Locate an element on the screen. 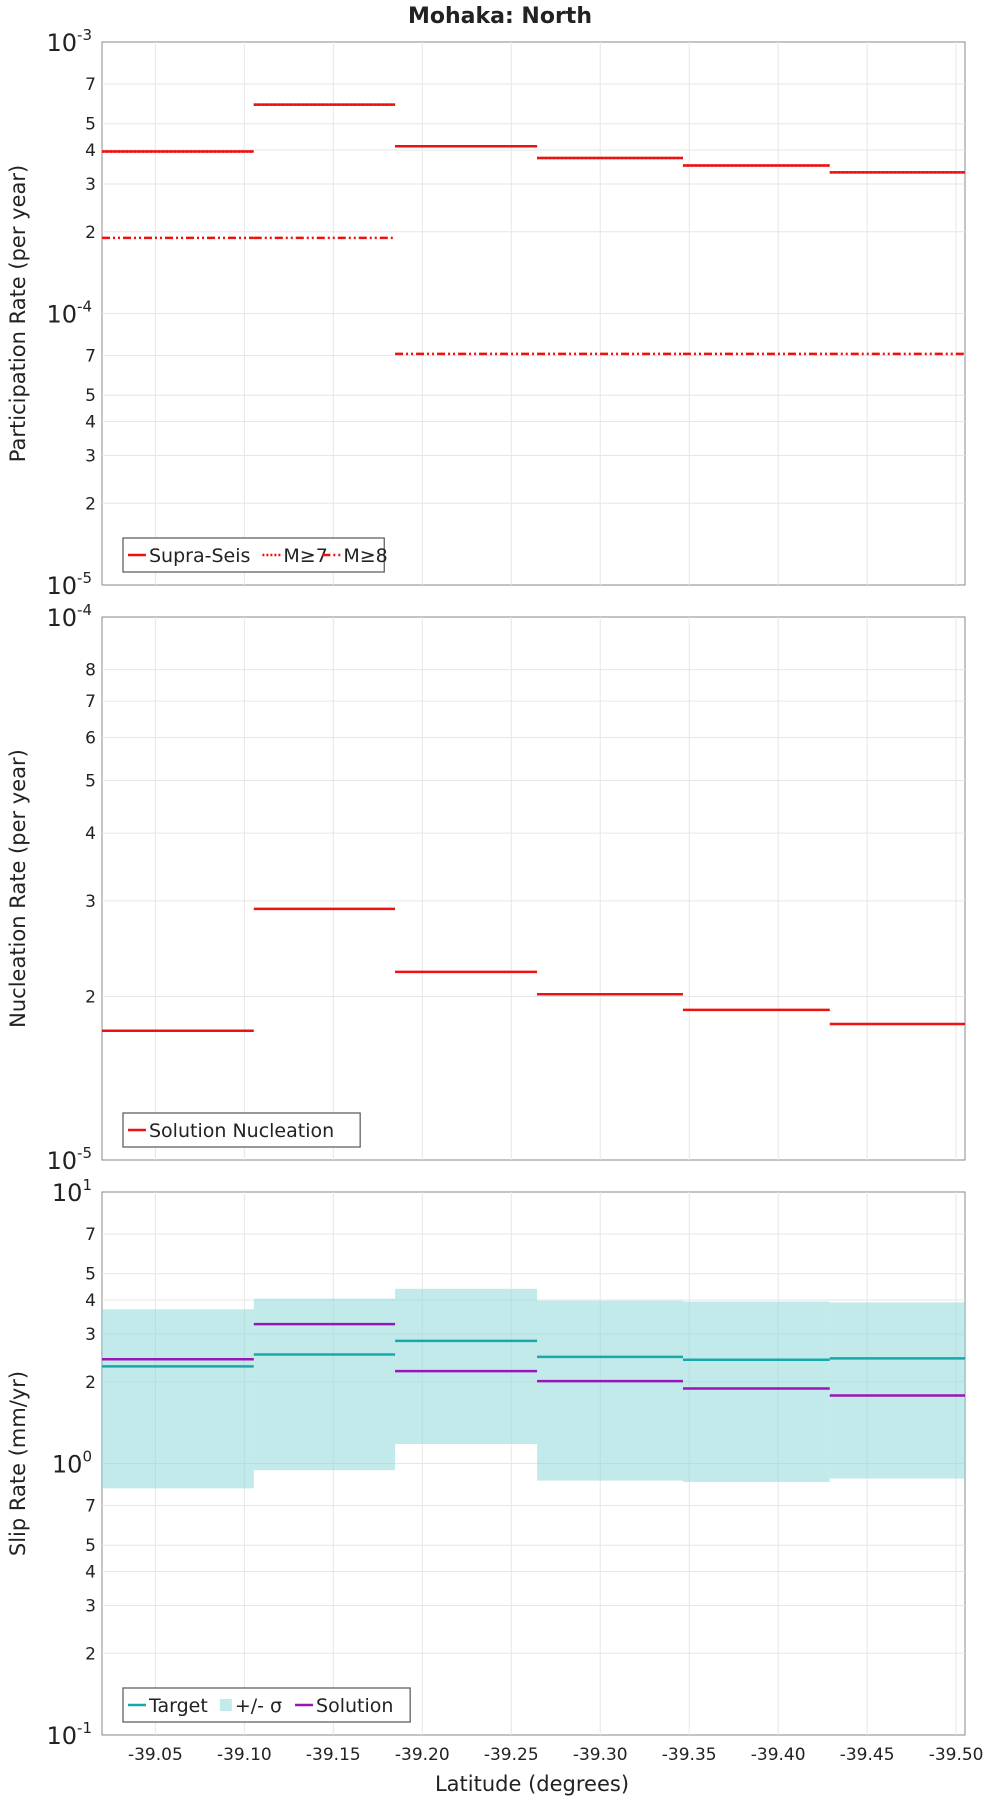 The height and width of the screenshot is (1800, 1000). x-tick-label: -39.35 is located at coordinates (689, 1755).